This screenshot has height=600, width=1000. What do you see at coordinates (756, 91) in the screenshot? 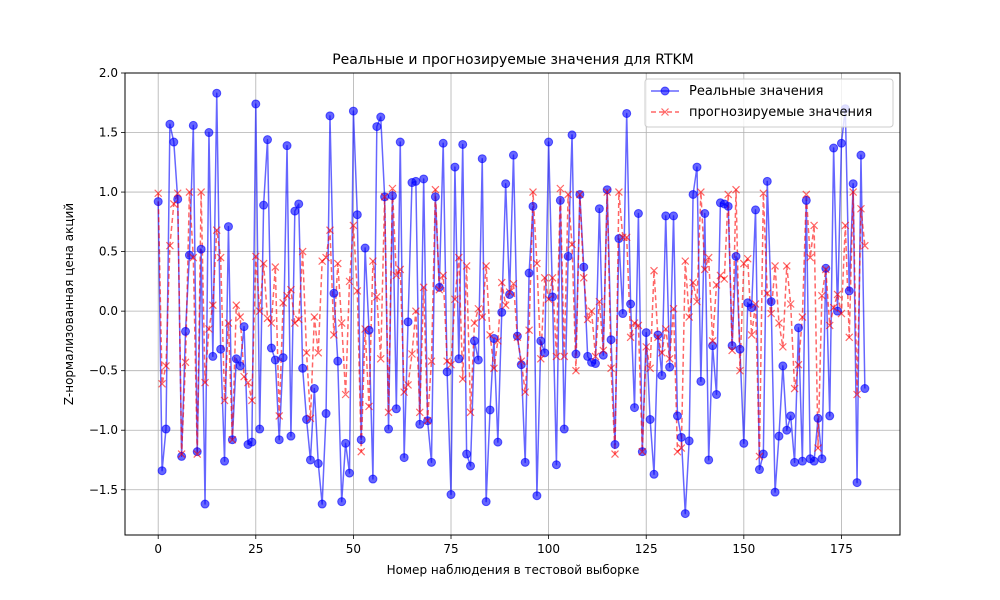
I see `legend-real-label: Реальные значения` at bounding box center [756, 91].